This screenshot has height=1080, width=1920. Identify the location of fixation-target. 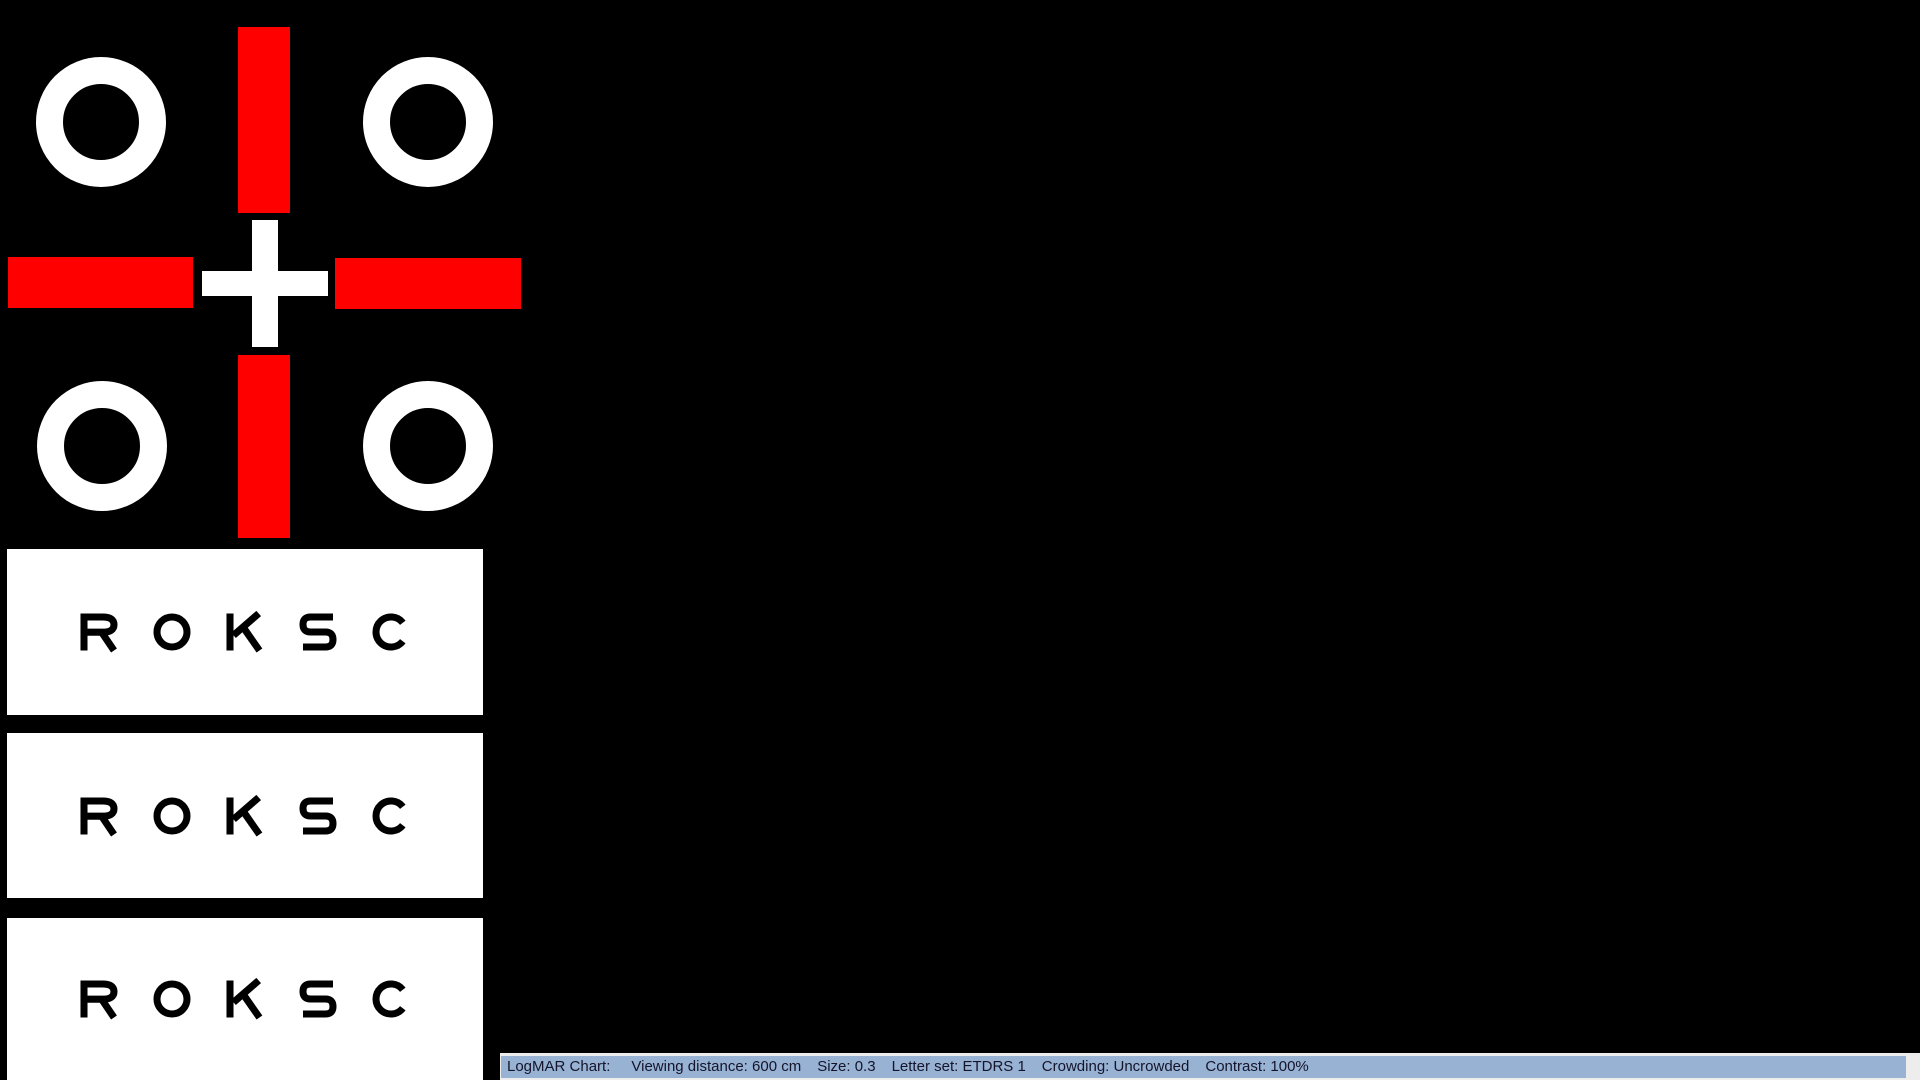
(270, 272).